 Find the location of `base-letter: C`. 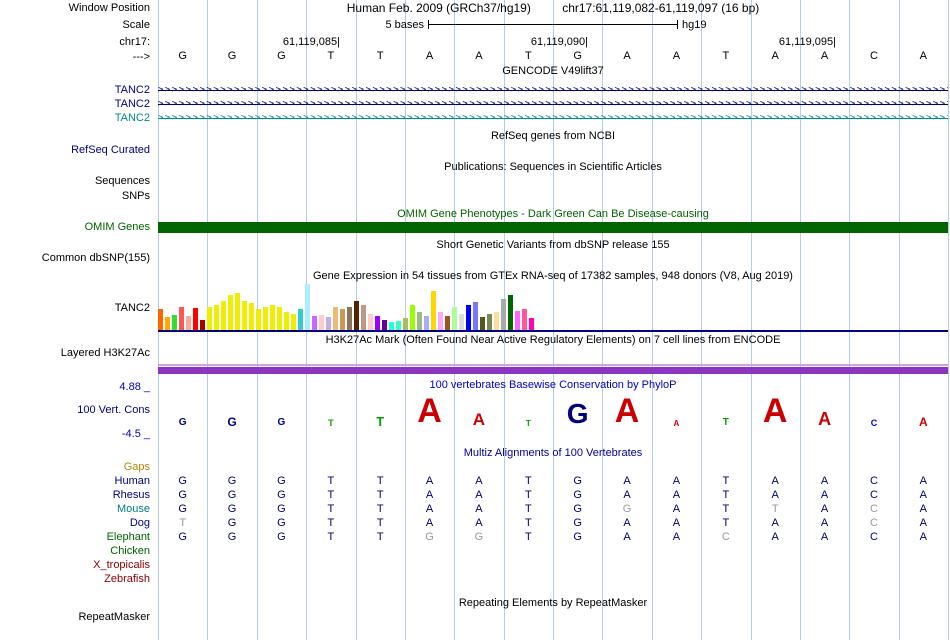

base-letter: C is located at coordinates (873, 56).